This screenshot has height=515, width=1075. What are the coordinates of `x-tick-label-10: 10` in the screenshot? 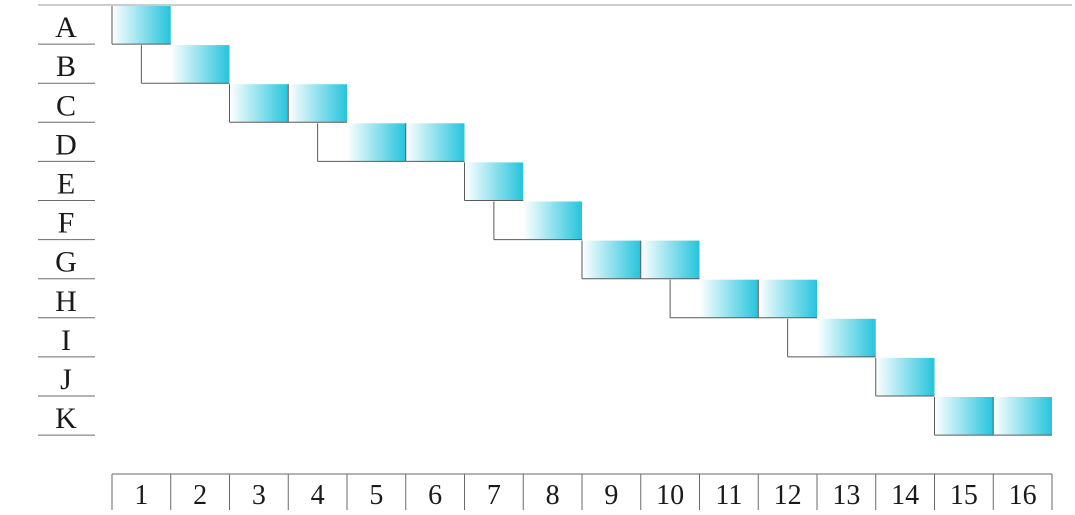 It's located at (670, 495).